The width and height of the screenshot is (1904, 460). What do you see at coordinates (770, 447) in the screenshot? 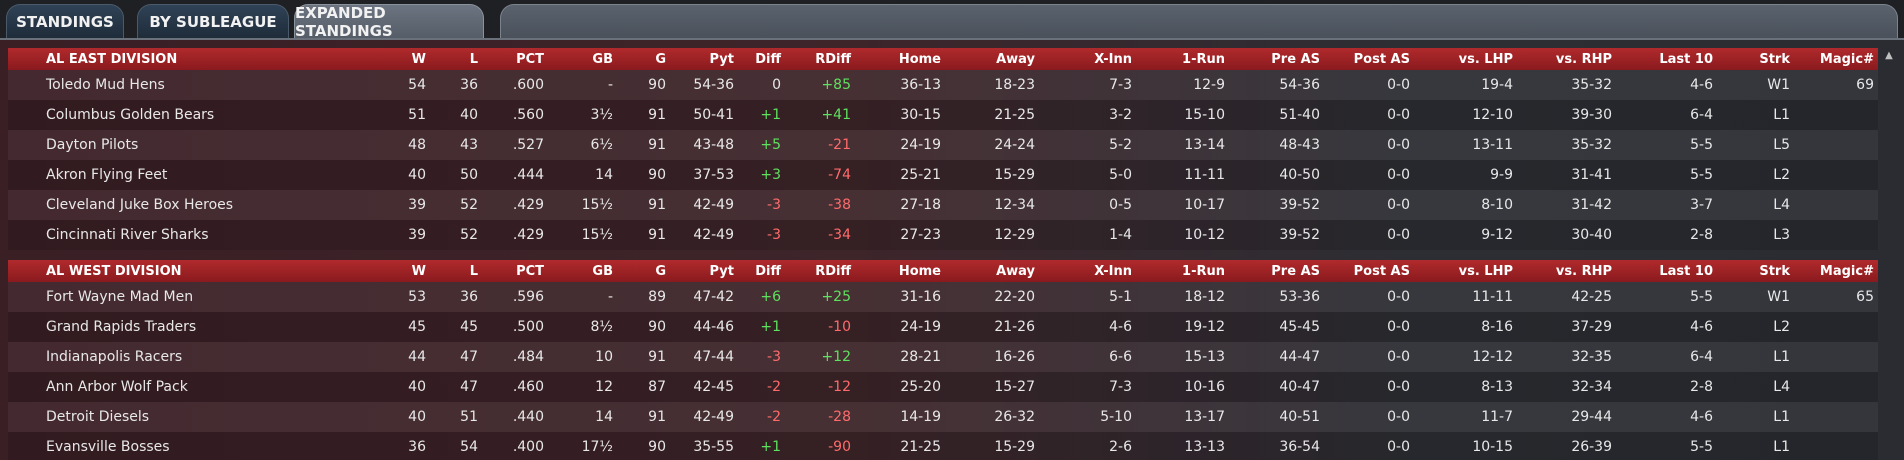
I see `cell-diff: +1` at bounding box center [770, 447].